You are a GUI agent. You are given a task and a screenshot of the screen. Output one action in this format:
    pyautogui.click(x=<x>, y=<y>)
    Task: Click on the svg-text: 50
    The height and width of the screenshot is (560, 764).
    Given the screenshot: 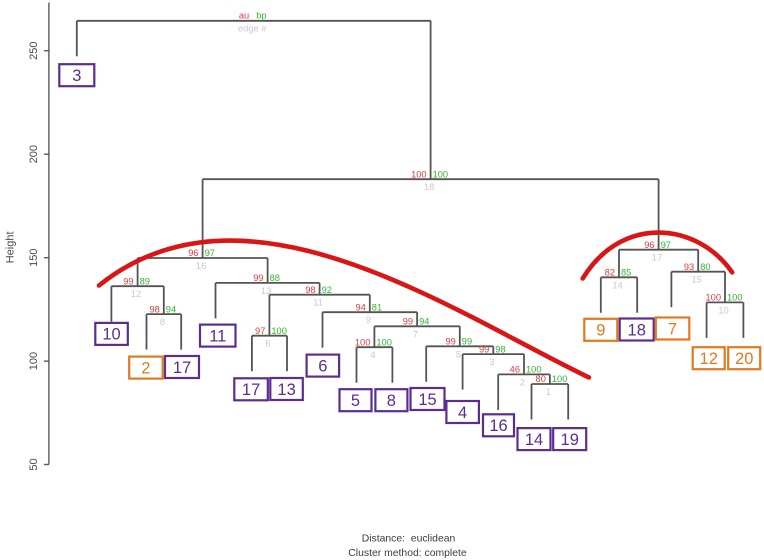 What is the action you would take?
    pyautogui.click(x=34, y=464)
    